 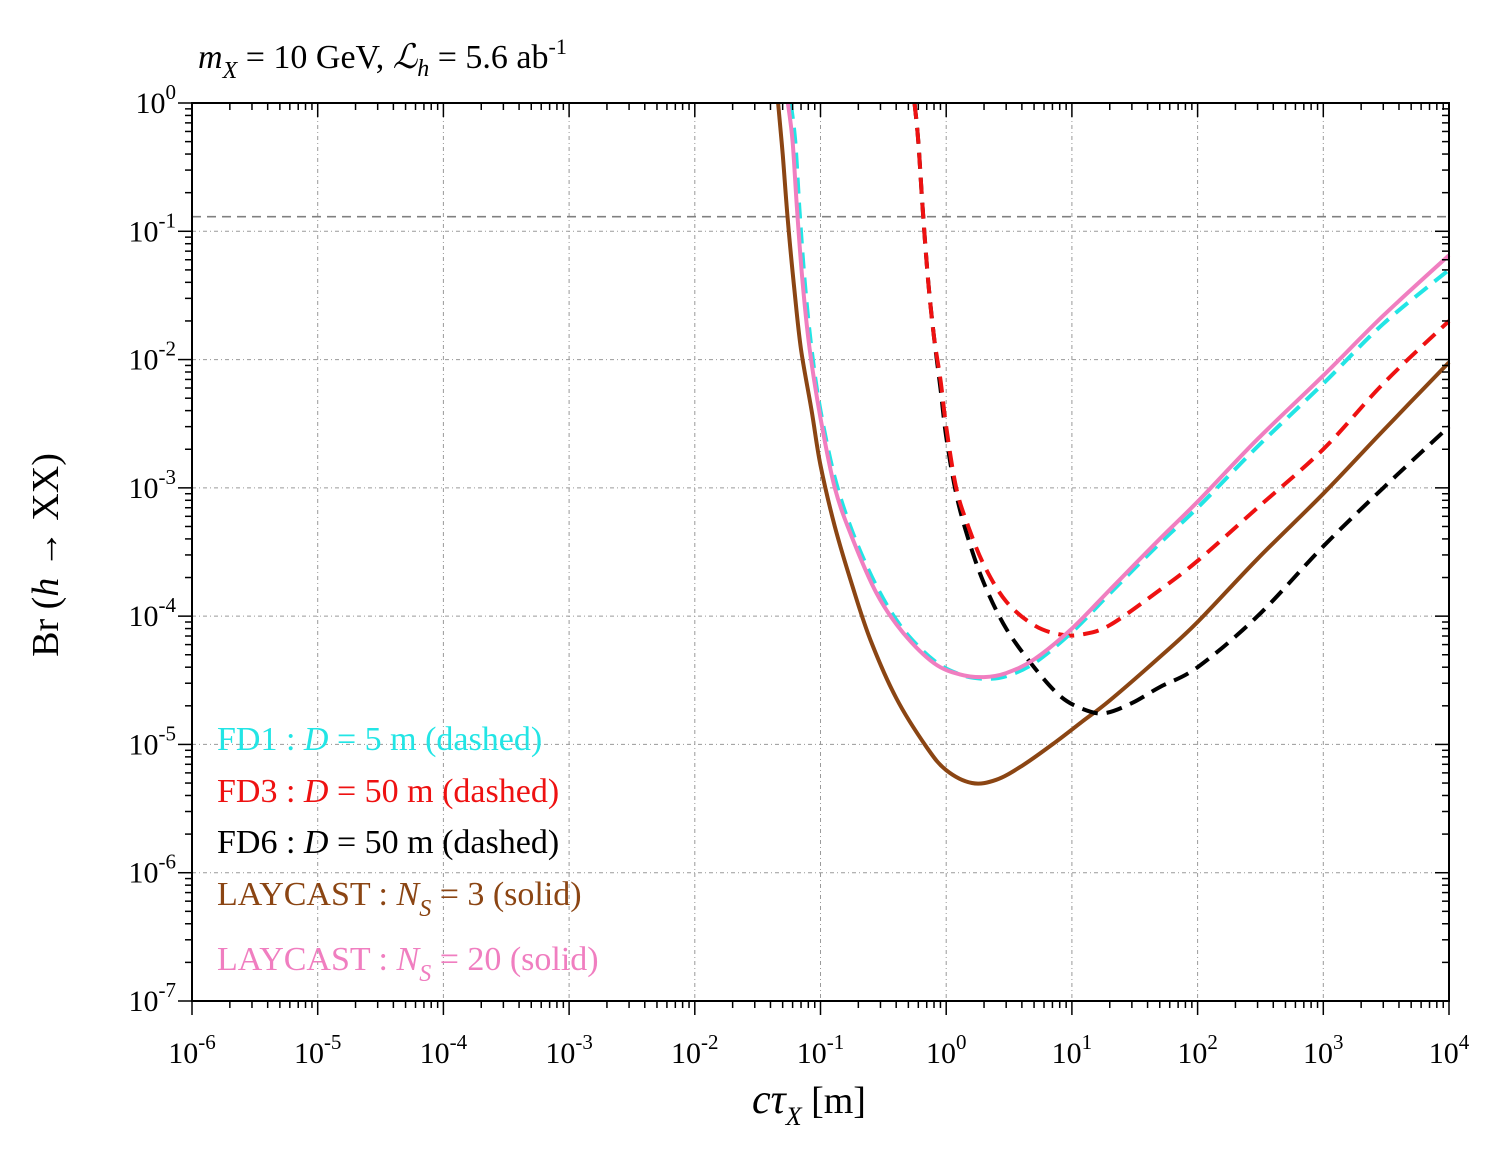 I want to click on x-tick-label-exp: 2, so click(x=1212, y=1042).